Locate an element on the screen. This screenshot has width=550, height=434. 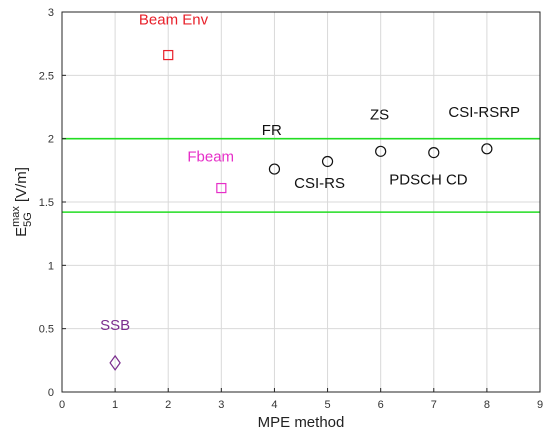
y-axis-label: E5Gmax [V/m] is located at coordinates (22, 202).